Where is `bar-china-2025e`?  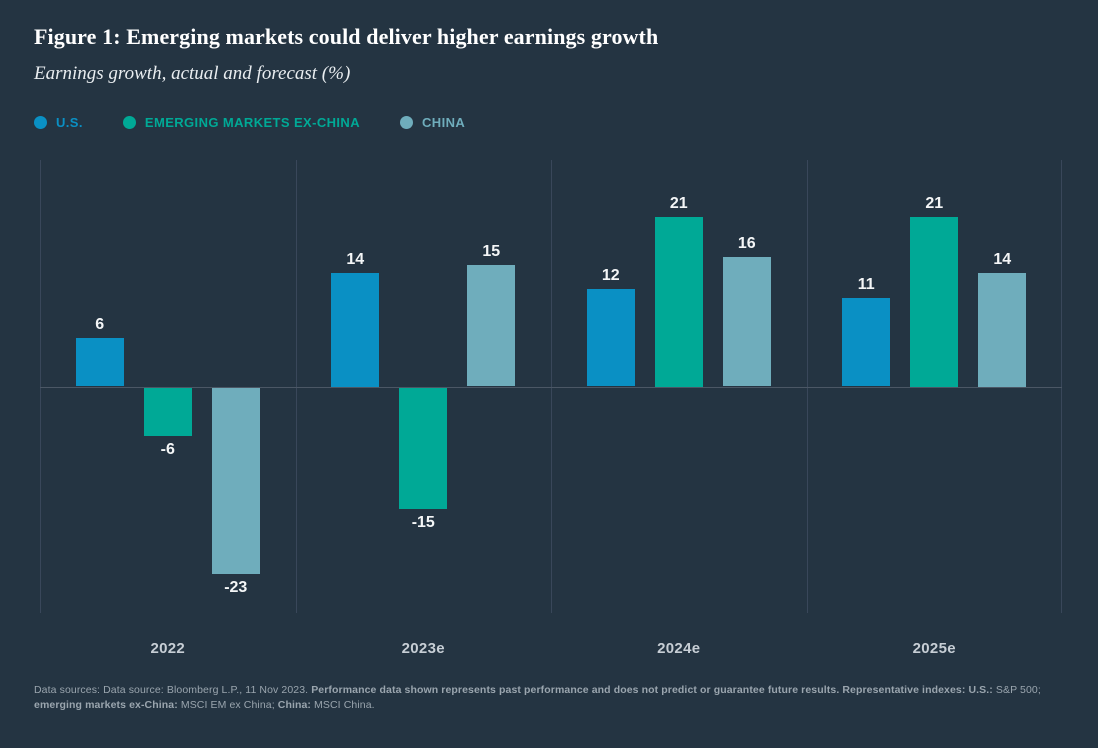 bar-china-2025e is located at coordinates (1002, 330).